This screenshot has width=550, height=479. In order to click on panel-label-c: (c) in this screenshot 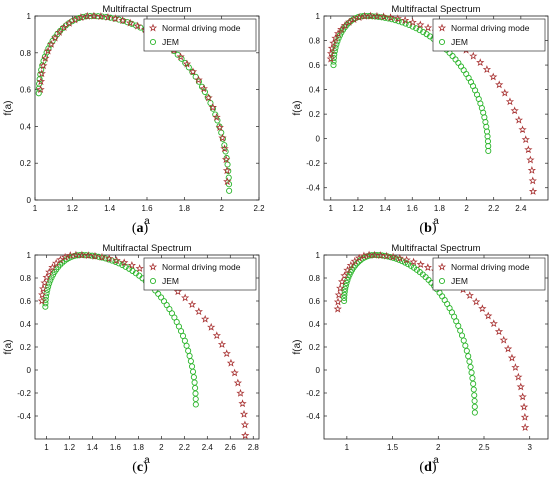, I will do `click(140, 467)`.